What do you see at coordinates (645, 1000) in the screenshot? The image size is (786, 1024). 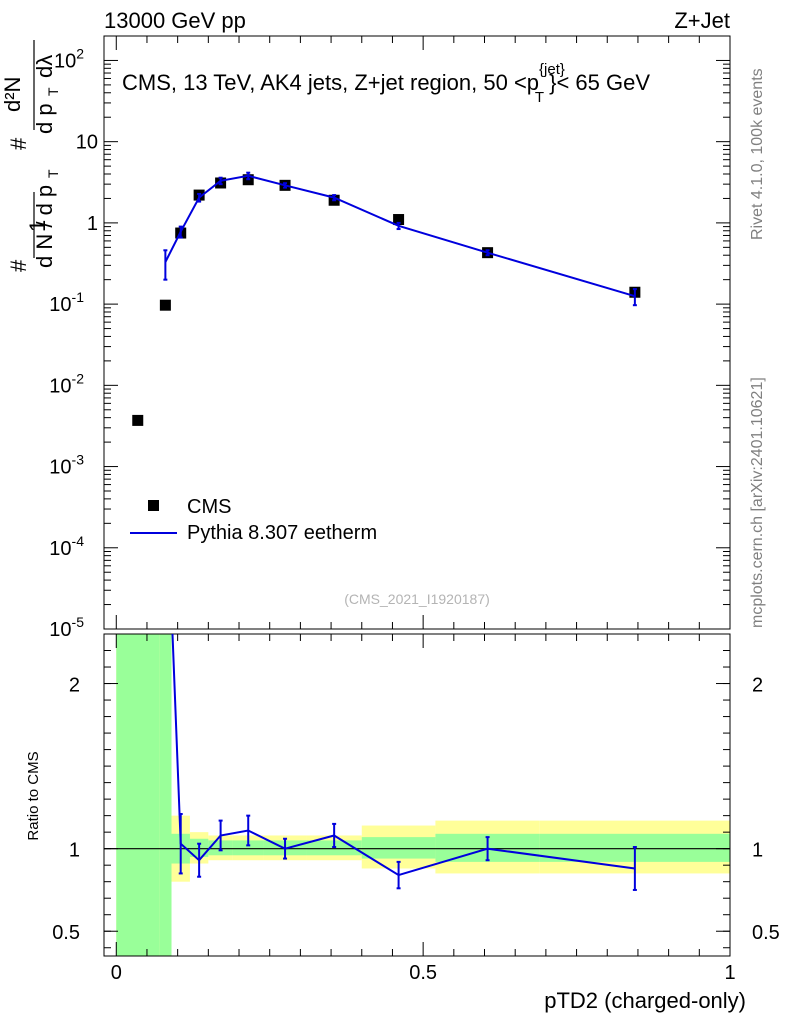 I see `xaxis-label: pTD2 (charged-only)` at bounding box center [645, 1000].